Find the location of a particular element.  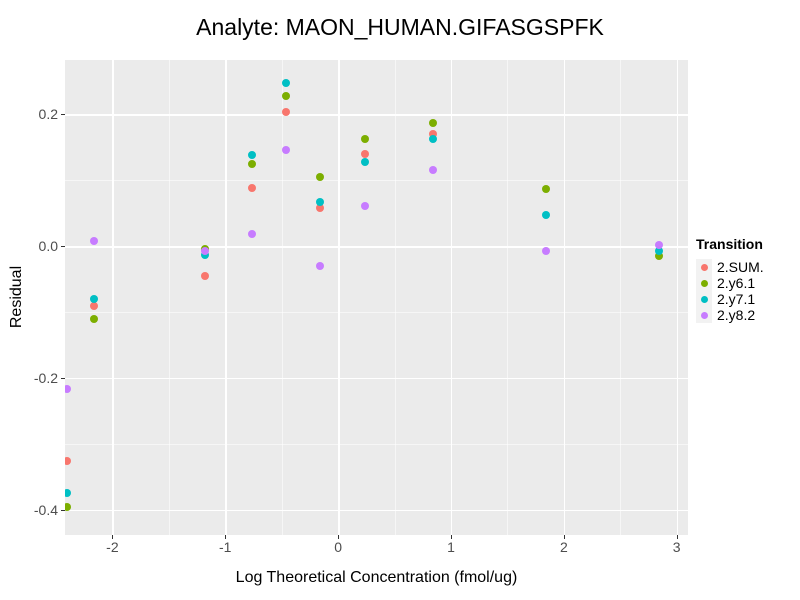

y-tick-label: -0.4 is located at coordinates (45, 509).